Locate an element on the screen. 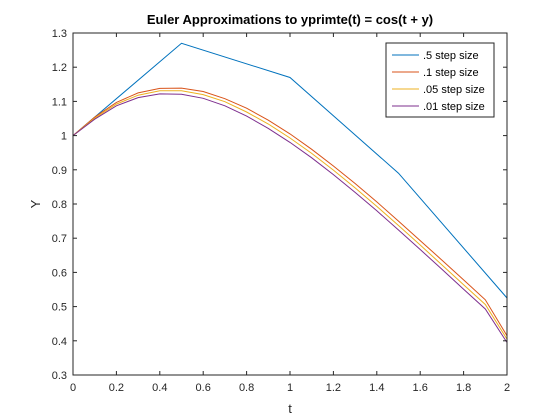  x-tick-label: 0.4 is located at coordinates (159, 388).